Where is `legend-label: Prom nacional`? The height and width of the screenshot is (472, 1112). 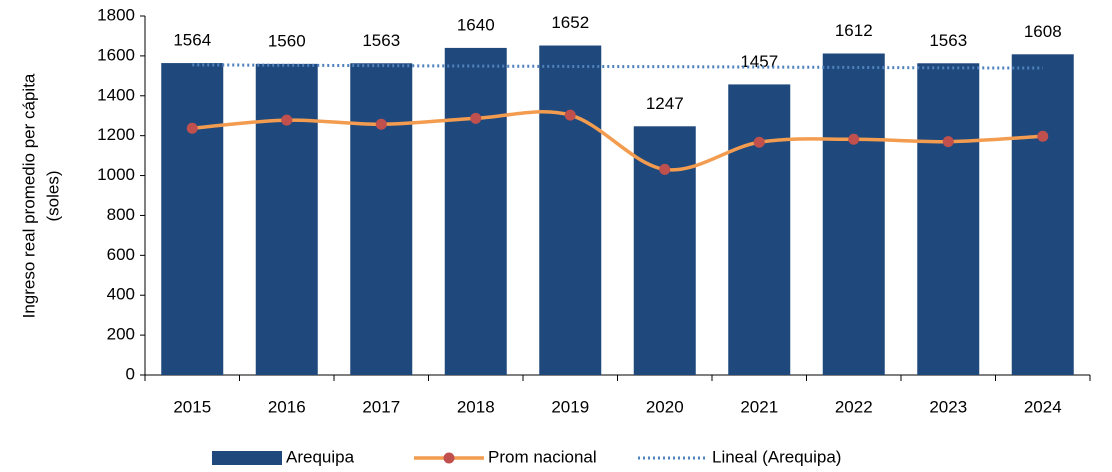 legend-label: Prom nacional is located at coordinates (542, 456).